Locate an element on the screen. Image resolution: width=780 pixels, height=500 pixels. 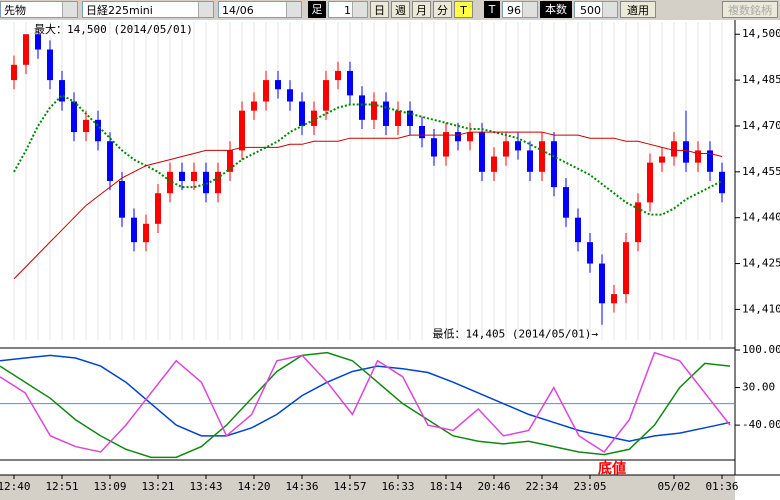
period-button: 週 is located at coordinates (400, 9).